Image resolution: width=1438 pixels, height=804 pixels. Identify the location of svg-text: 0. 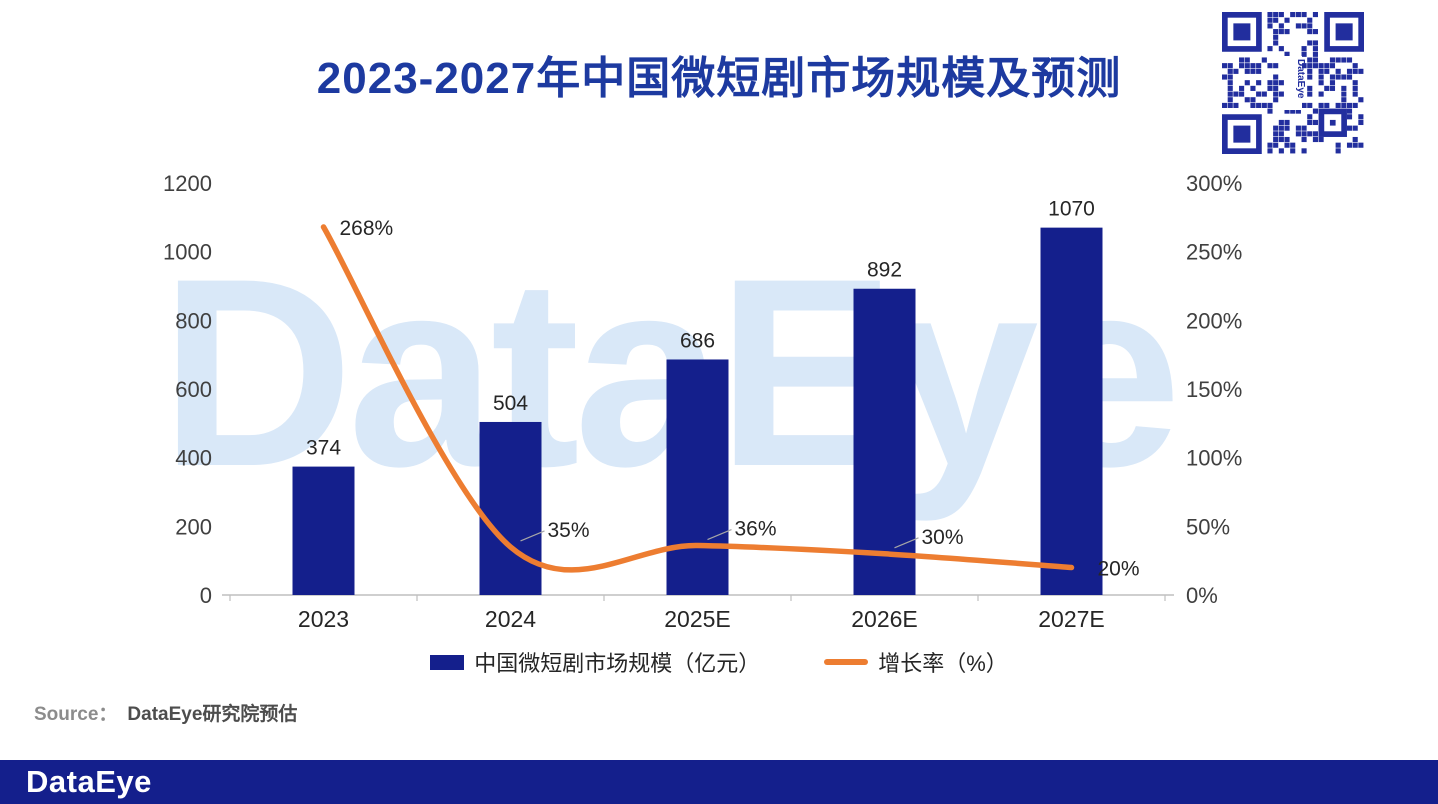
(206, 595).